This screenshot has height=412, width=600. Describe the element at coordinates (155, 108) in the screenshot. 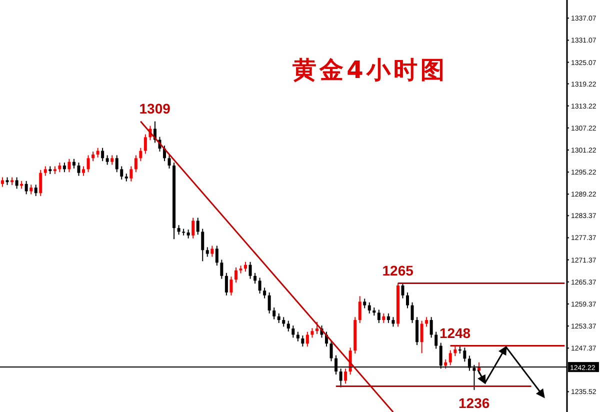

I see `annotation: 1309` at that location.